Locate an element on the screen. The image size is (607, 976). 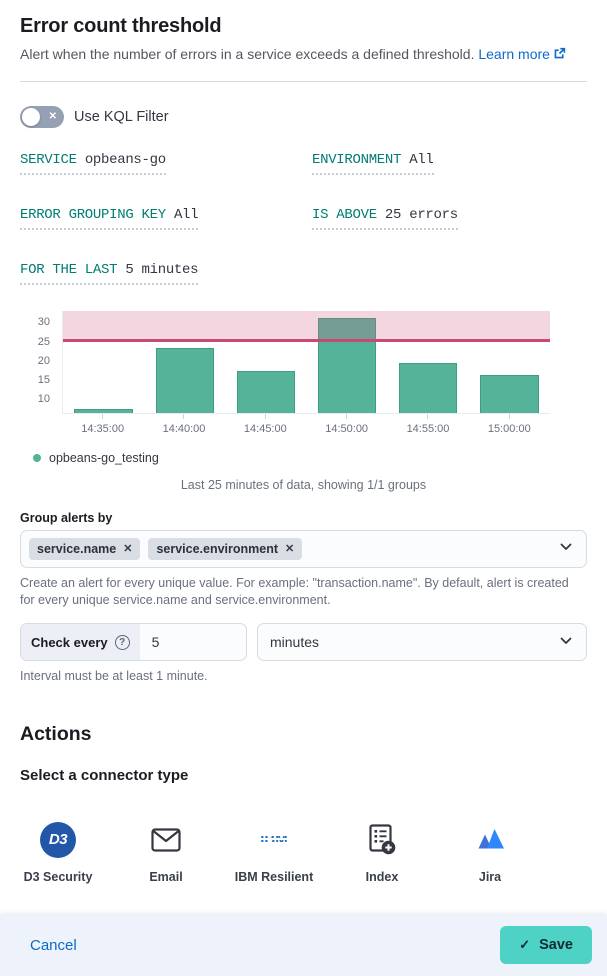
ibm-resilient-icon: IBM is located at coordinates (274, 839).